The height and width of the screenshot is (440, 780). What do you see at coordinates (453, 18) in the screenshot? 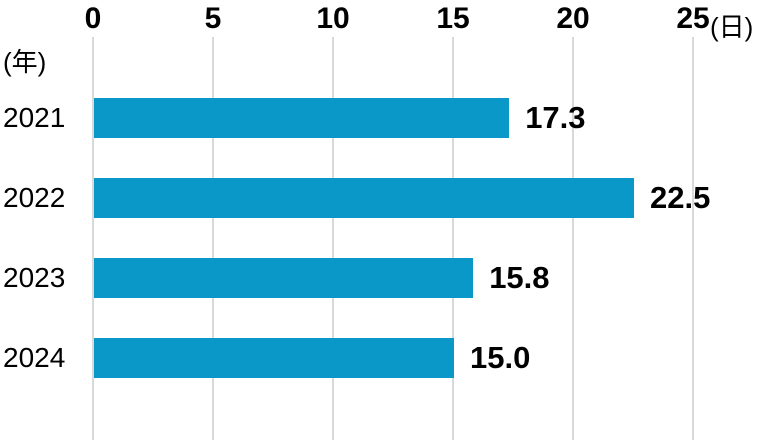
I see `x-tick-label: 15` at bounding box center [453, 18].